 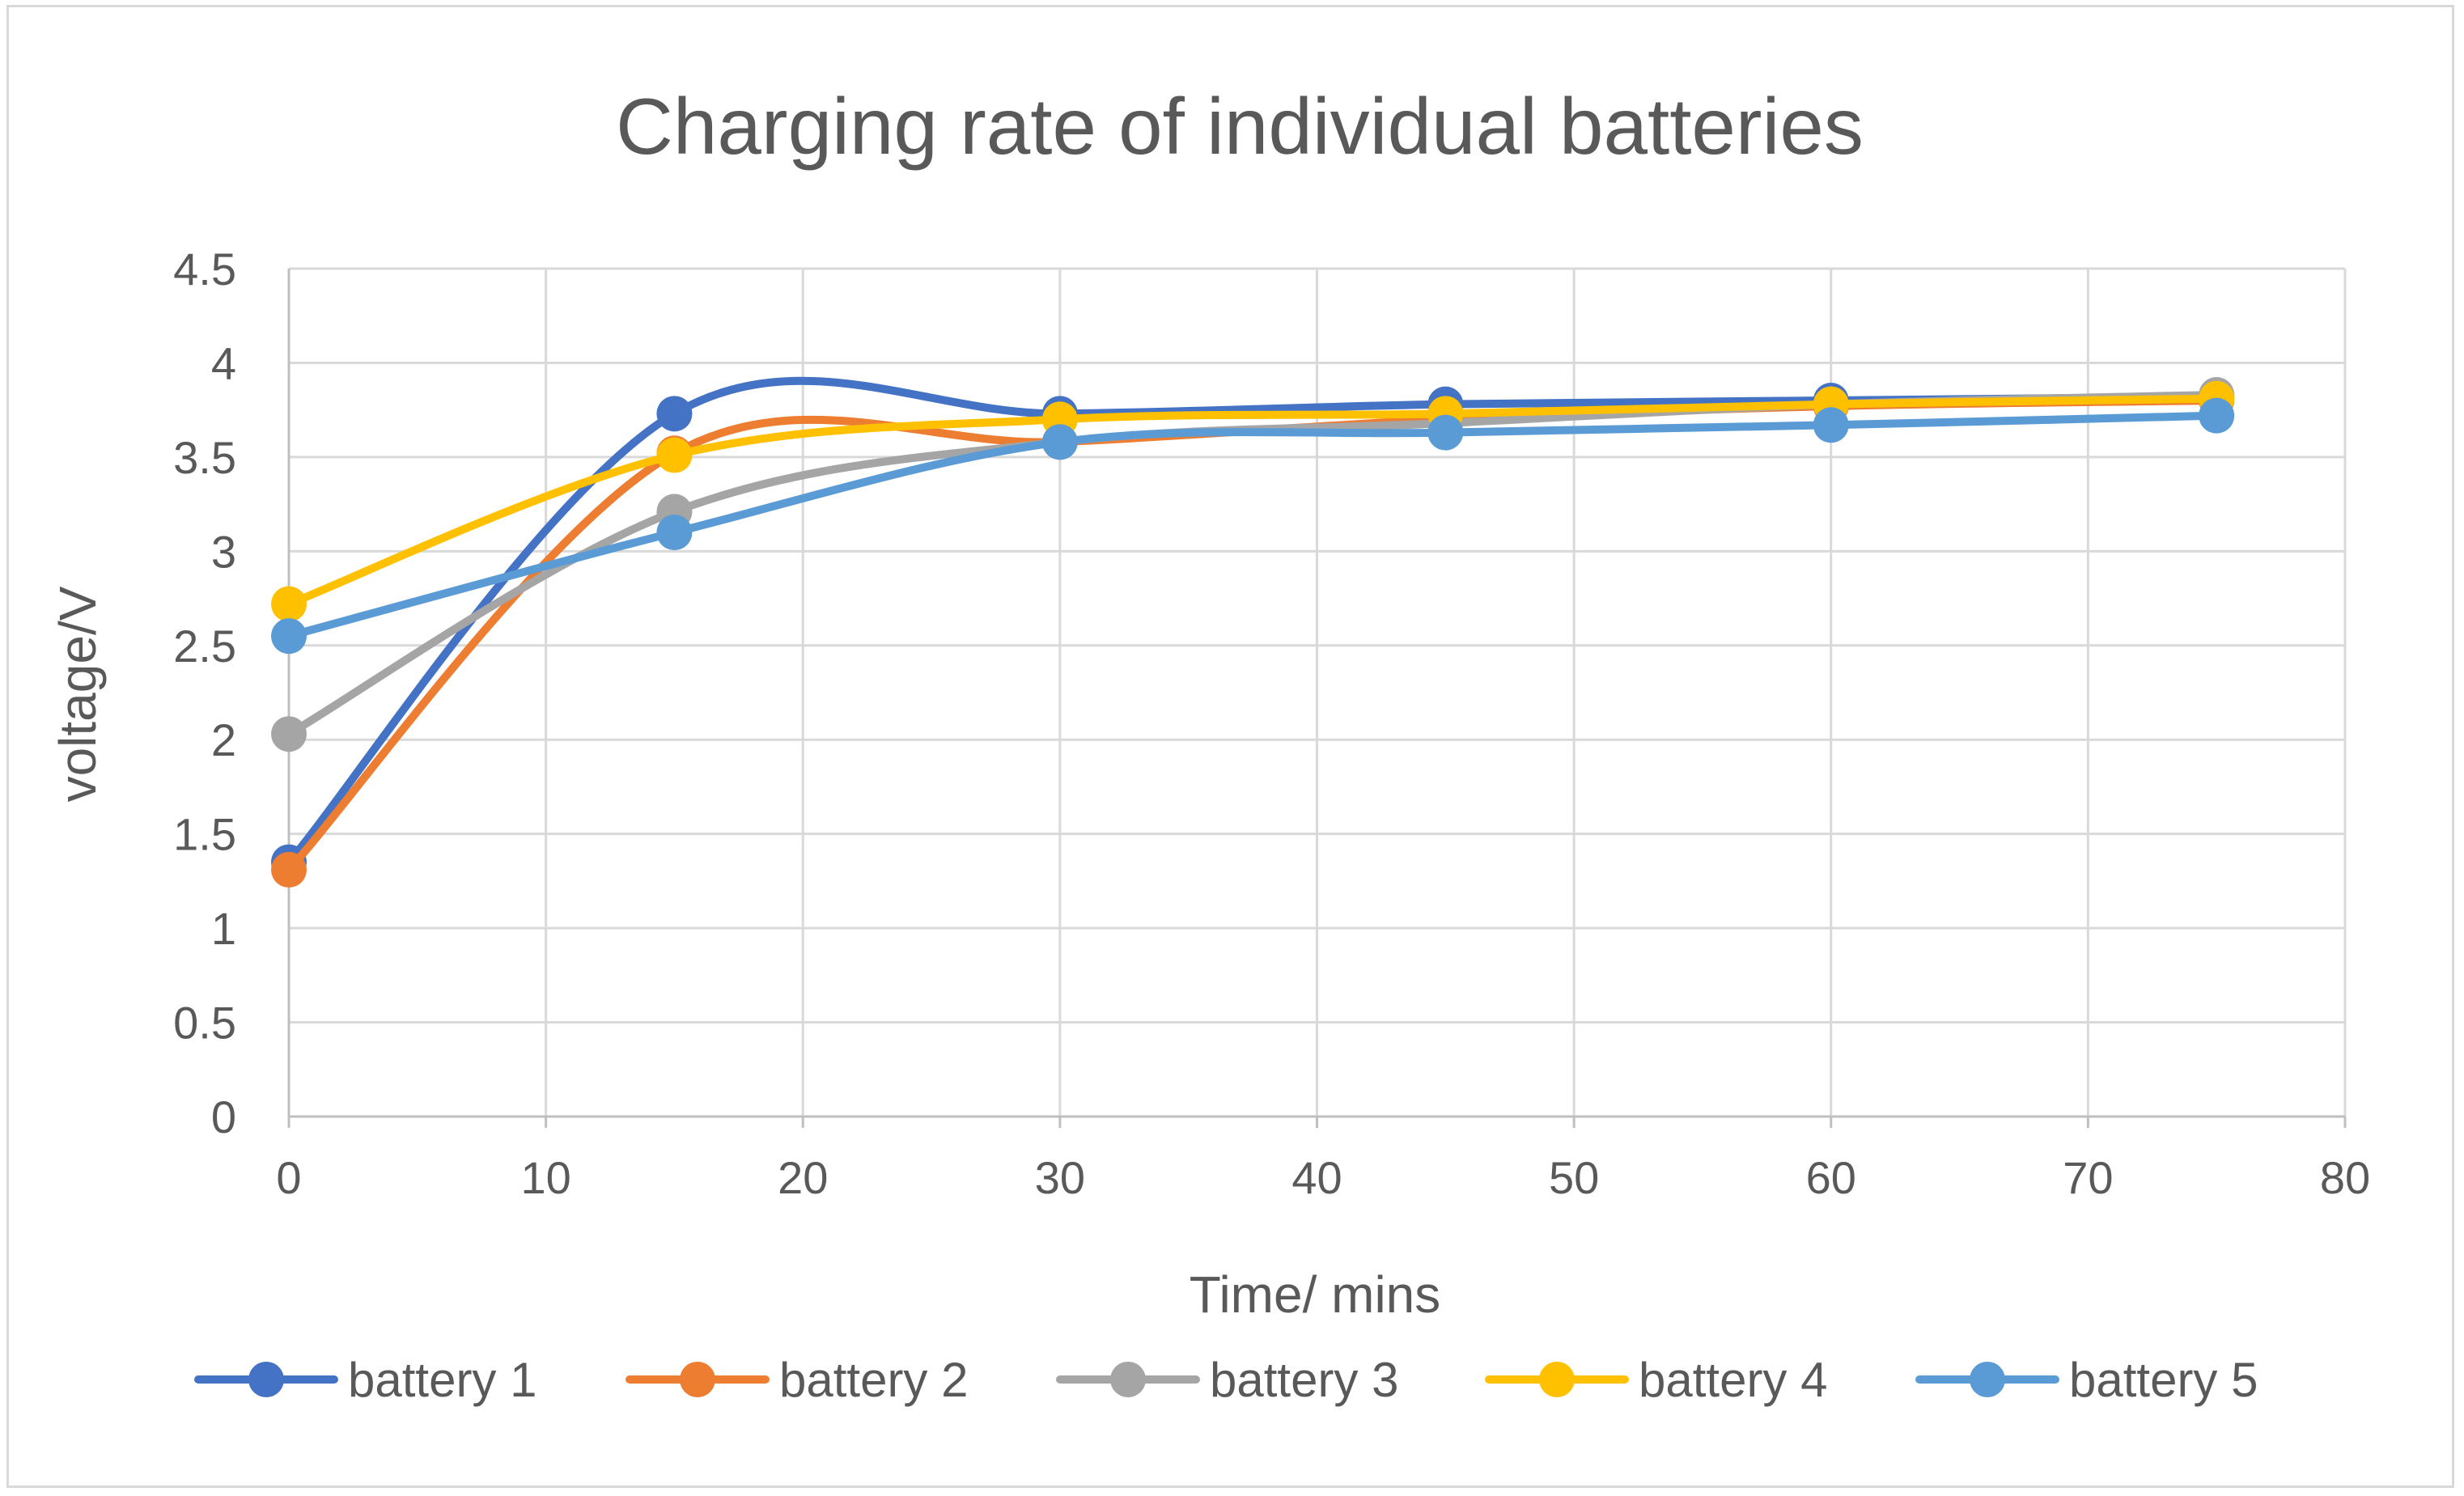 What do you see at coordinates (1574, 1178) in the screenshot?
I see `x-tick-label: 50` at bounding box center [1574, 1178].